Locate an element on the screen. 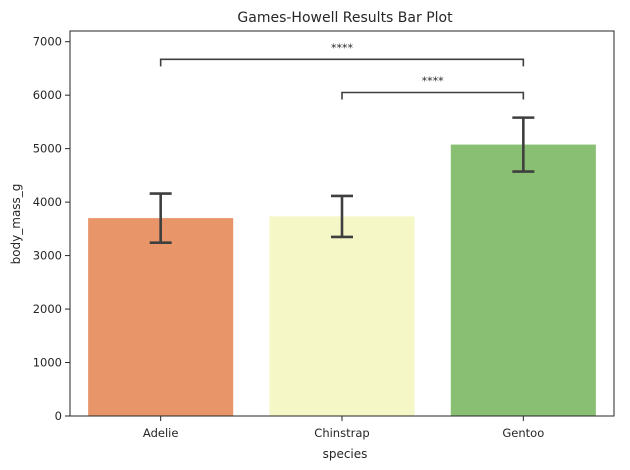 The image size is (630, 470). y-tick-label: 0 is located at coordinates (58, 416).